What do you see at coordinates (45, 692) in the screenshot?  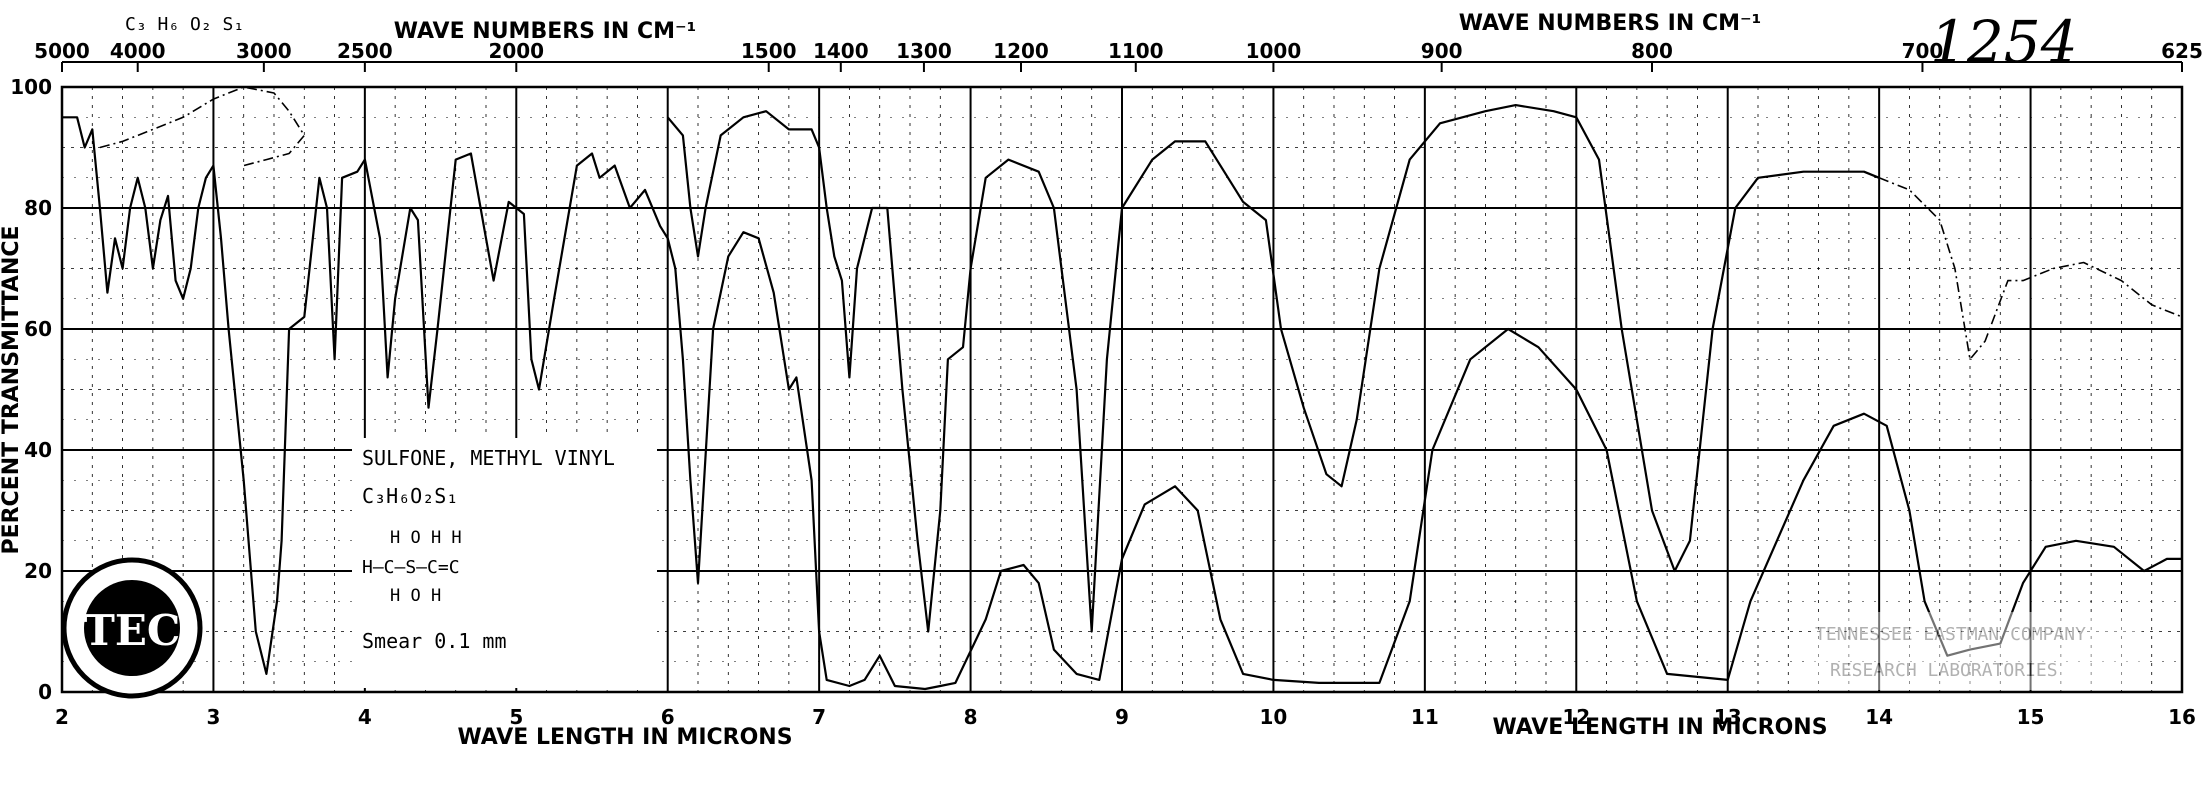 I see `y-tick-label: 0` at bounding box center [45, 692].